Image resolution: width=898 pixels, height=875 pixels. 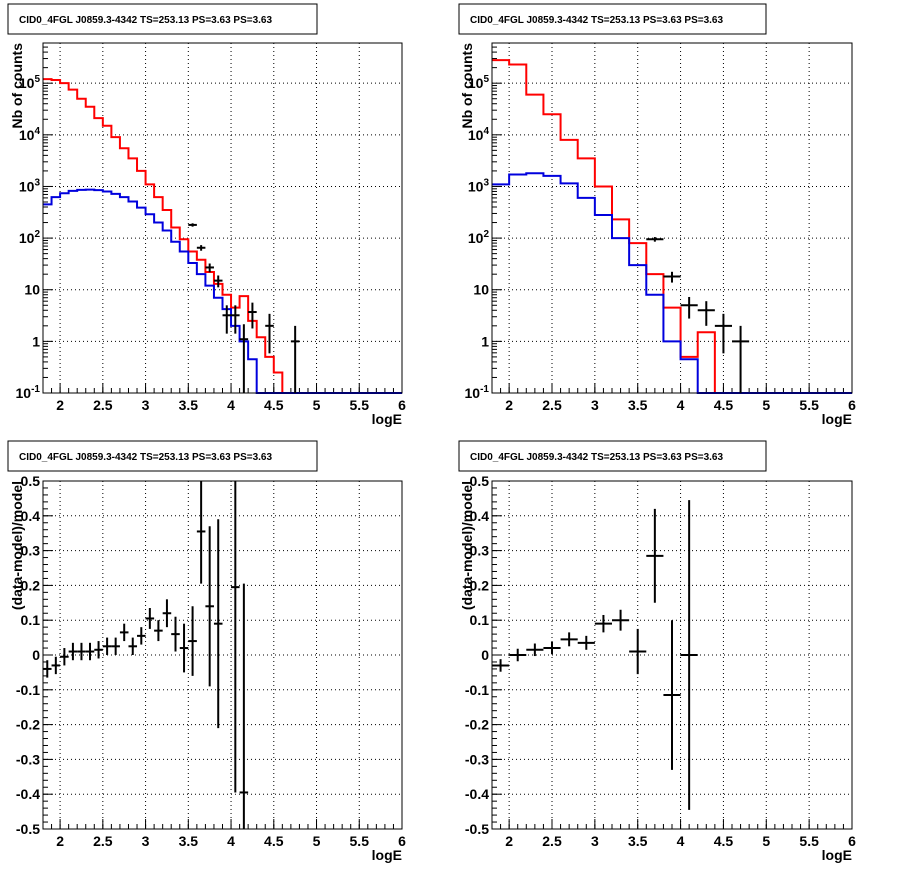 What do you see at coordinates (222, 236) in the screenshot?
I see `total-model-histogram` at bounding box center [222, 236].